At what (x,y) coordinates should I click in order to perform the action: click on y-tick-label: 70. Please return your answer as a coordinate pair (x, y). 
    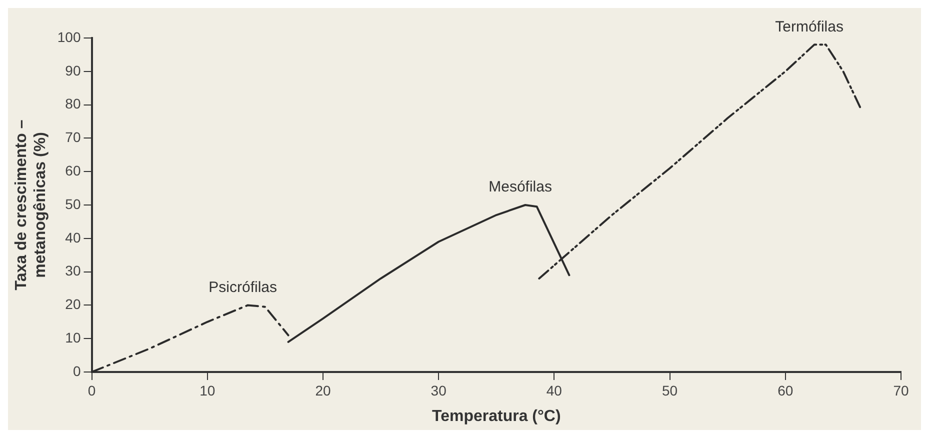
    Looking at the image, I should click on (73, 137).